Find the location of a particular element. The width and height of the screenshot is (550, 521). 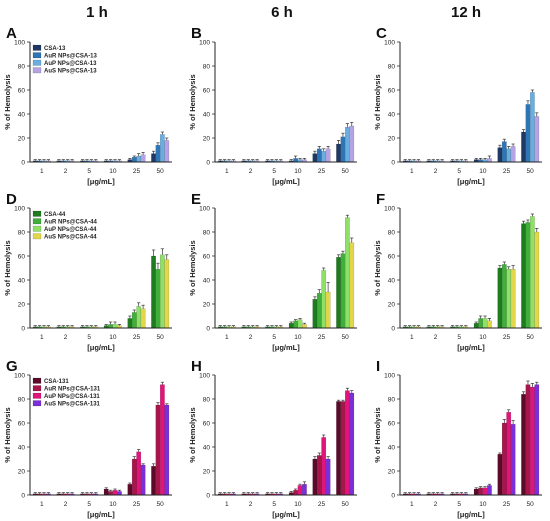

legend-label: AuP NPs@CSA-44 is located at coordinates (70, 230).